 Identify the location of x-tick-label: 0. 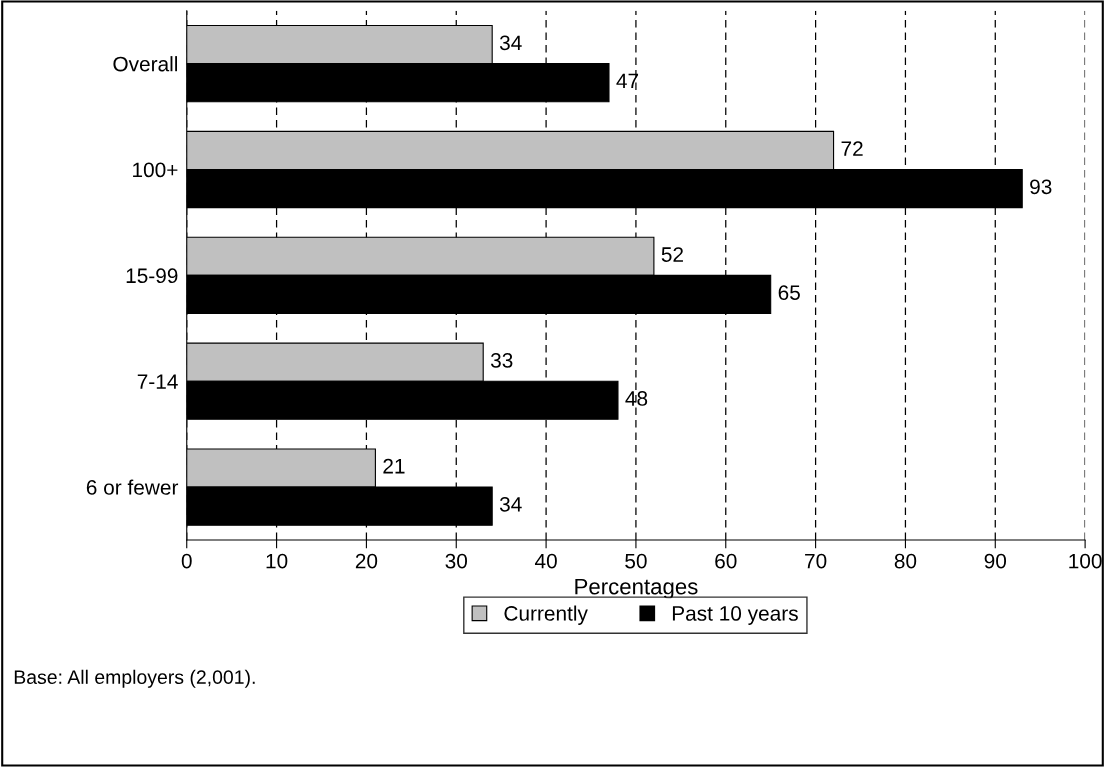
(186, 561).